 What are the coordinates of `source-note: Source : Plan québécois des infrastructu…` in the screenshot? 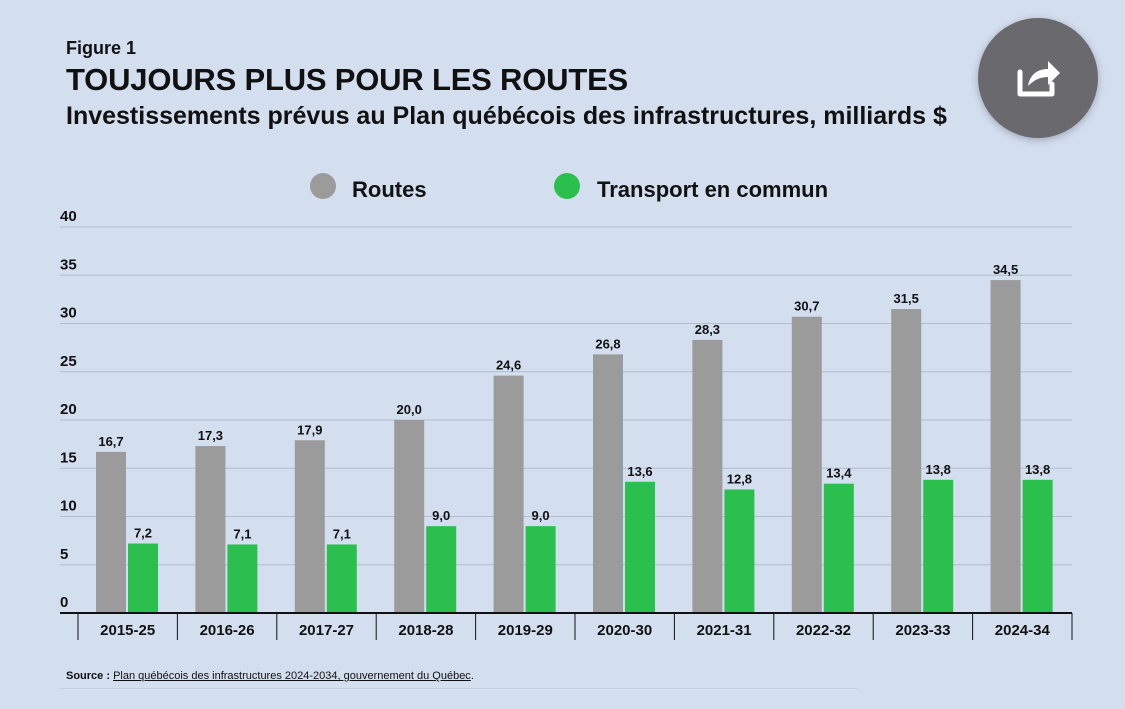 It's located at (270, 676).